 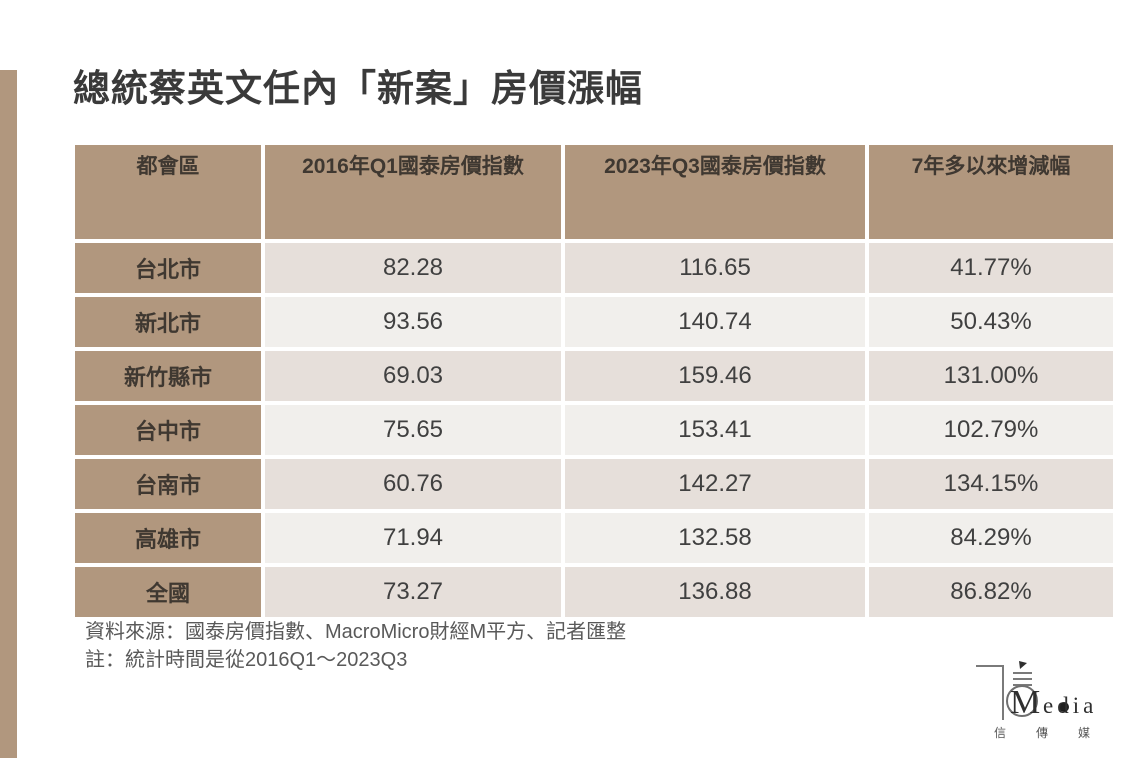 I want to click on table-cell-region: 新竹縣市, so click(x=168, y=376).